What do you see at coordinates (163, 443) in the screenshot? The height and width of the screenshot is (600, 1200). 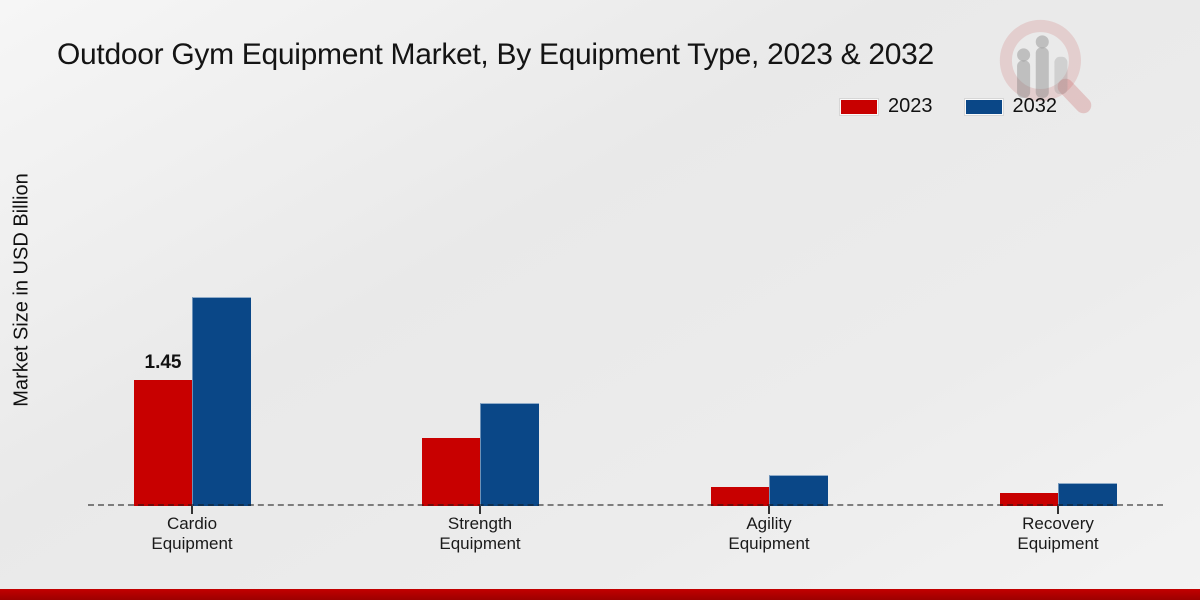 I see `bar-2023-cardio` at bounding box center [163, 443].